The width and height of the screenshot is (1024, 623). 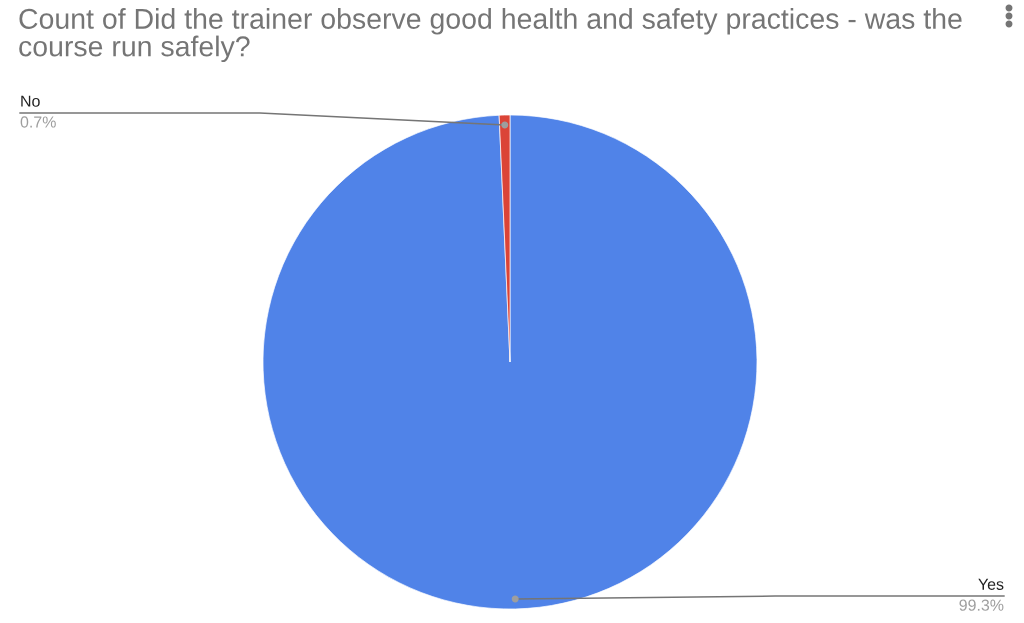 I want to click on slice-label: Yes, so click(x=991, y=584).